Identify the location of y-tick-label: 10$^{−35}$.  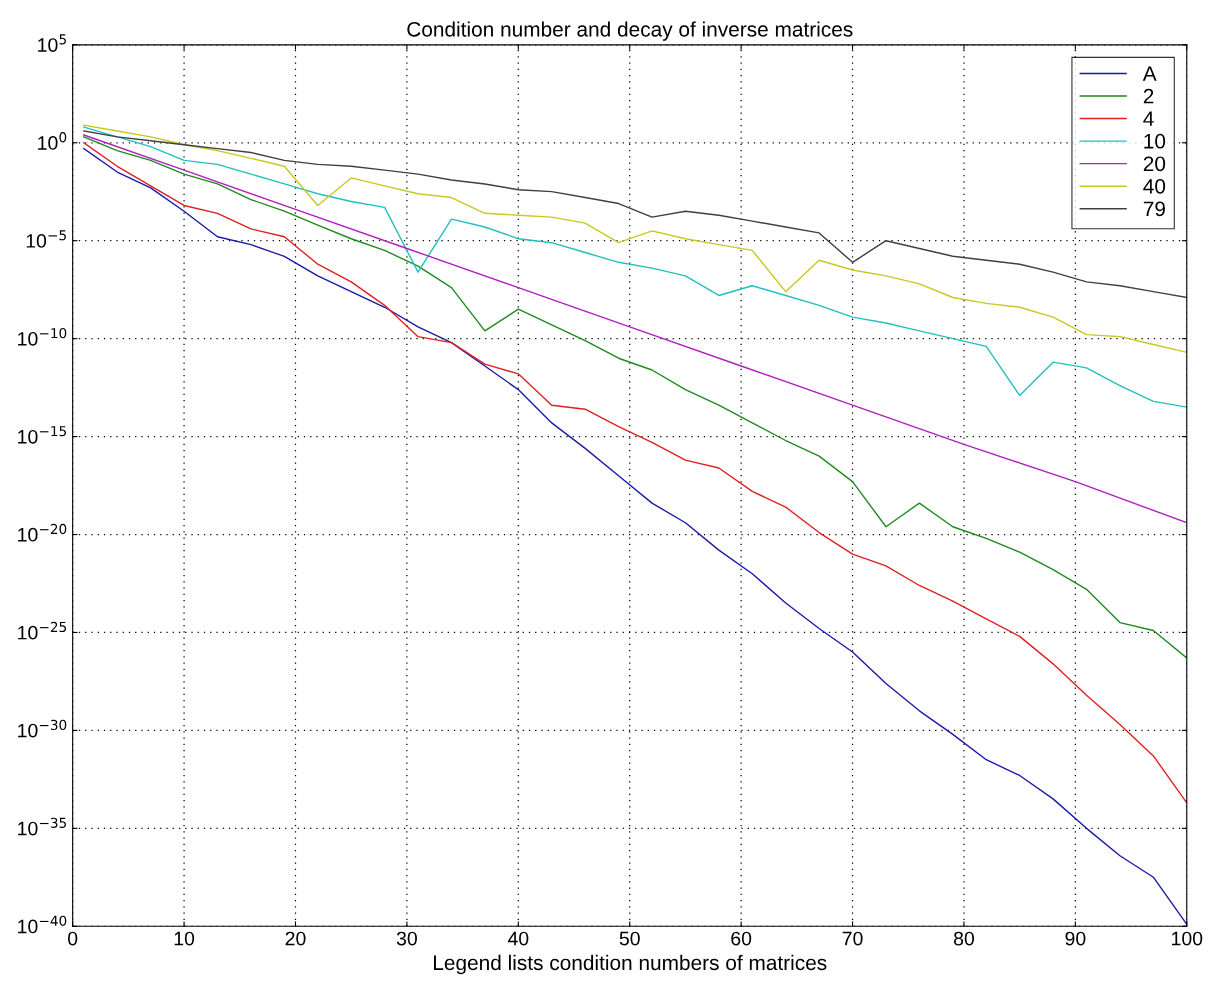
(42, 826).